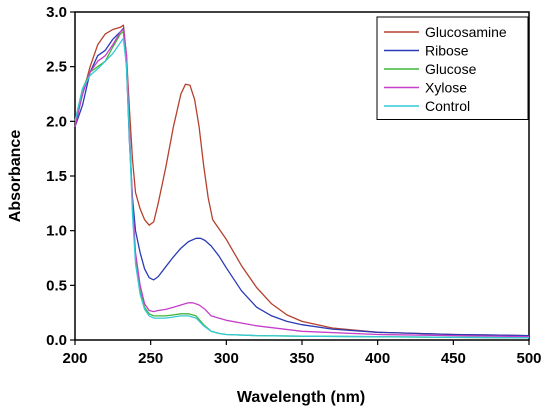 The image size is (550, 411). I want to click on y-tick-label: 1.5, so click(56, 176).